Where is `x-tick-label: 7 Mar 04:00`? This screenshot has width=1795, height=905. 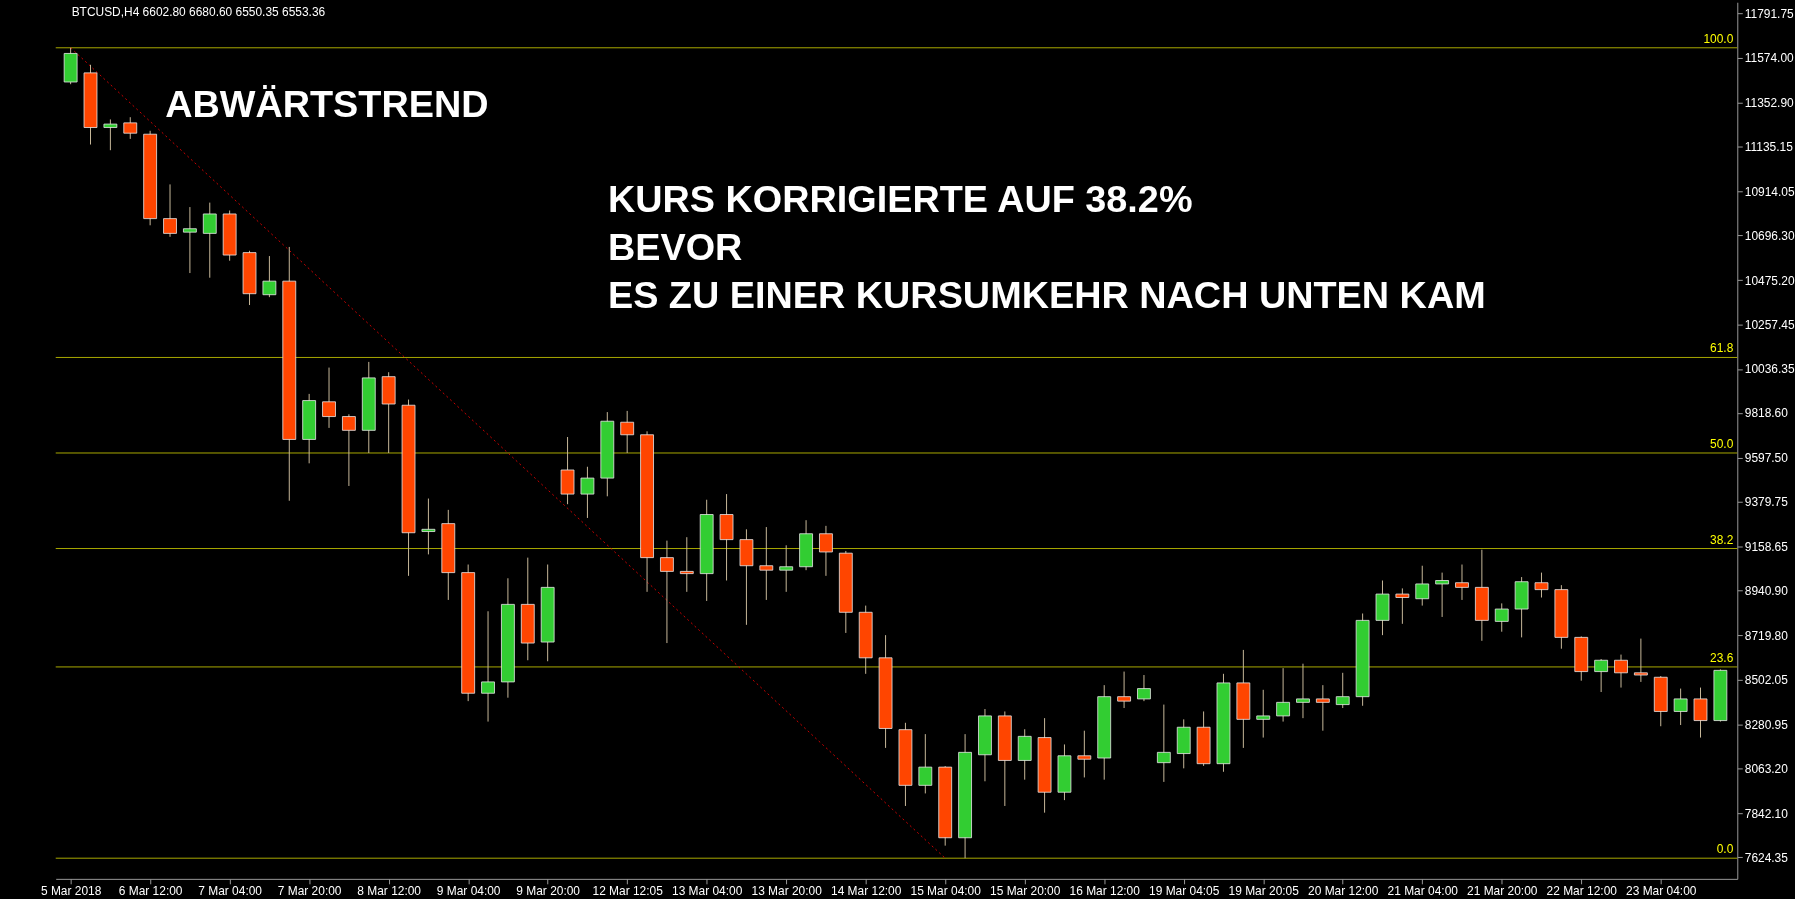
x-tick-label: 7 Mar 04:00 is located at coordinates (230, 891).